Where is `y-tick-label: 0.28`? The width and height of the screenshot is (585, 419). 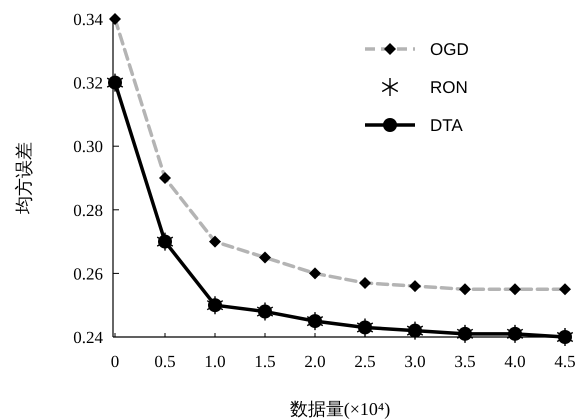 y-tick-label: 0.28 is located at coordinates (88, 210).